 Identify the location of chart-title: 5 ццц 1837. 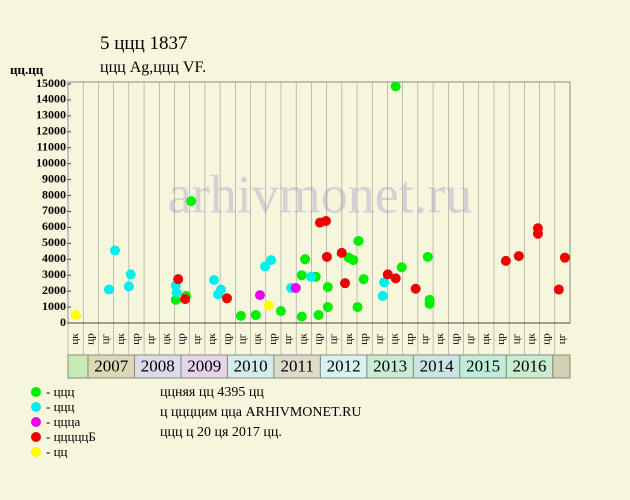
(144, 43).